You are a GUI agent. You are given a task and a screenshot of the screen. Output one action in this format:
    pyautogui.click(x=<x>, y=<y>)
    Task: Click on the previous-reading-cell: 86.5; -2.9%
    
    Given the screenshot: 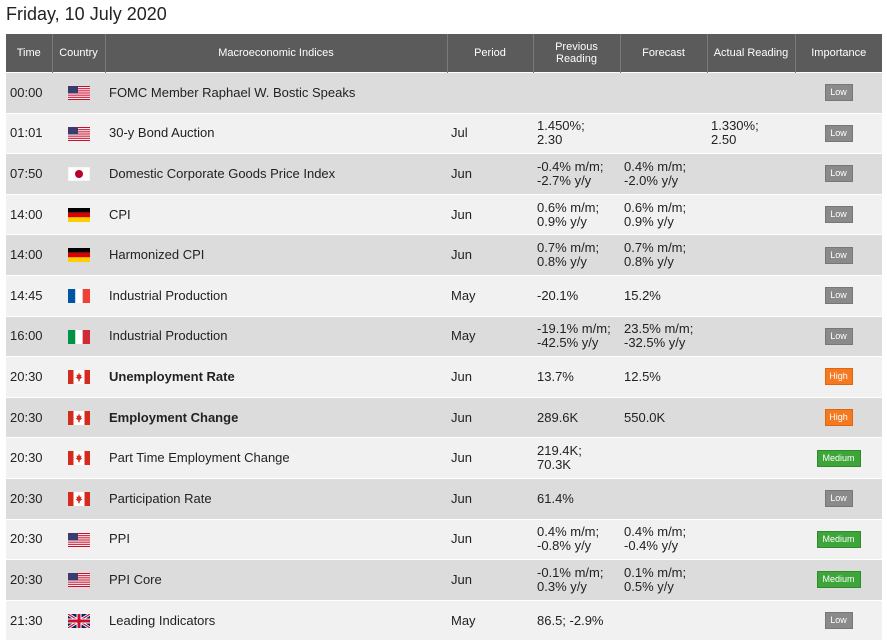 What is the action you would take?
    pyautogui.click(x=576, y=620)
    